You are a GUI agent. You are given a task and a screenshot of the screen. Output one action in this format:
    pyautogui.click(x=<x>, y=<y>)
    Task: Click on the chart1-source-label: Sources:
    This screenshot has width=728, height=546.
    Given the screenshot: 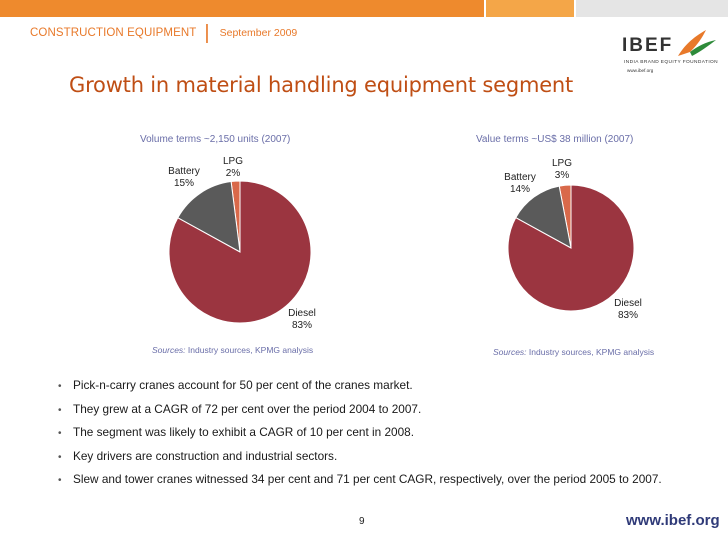 What is the action you would take?
    pyautogui.click(x=169, y=350)
    